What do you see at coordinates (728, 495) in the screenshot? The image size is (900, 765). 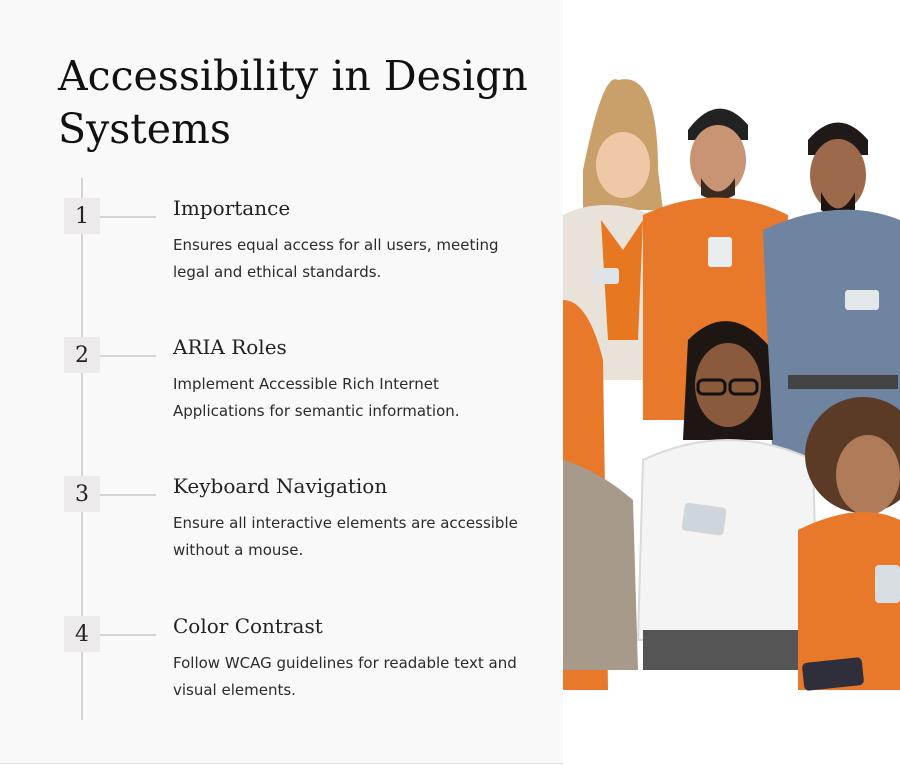 I see `person-man-white-shirt` at bounding box center [728, 495].